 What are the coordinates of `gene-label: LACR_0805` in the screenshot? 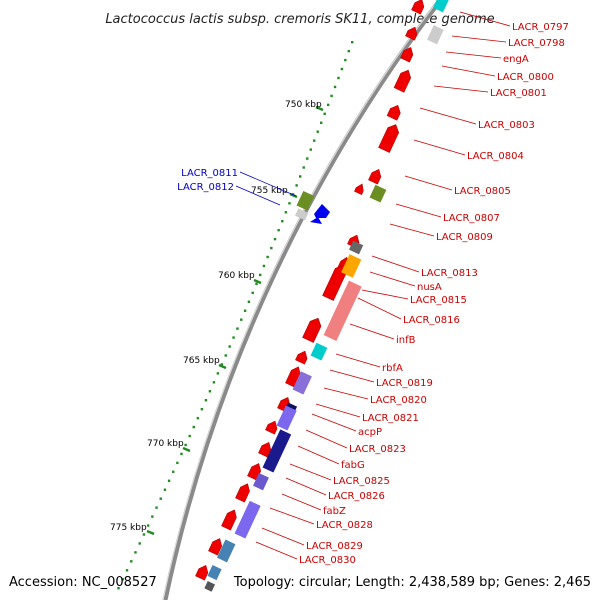 It's located at (482, 191).